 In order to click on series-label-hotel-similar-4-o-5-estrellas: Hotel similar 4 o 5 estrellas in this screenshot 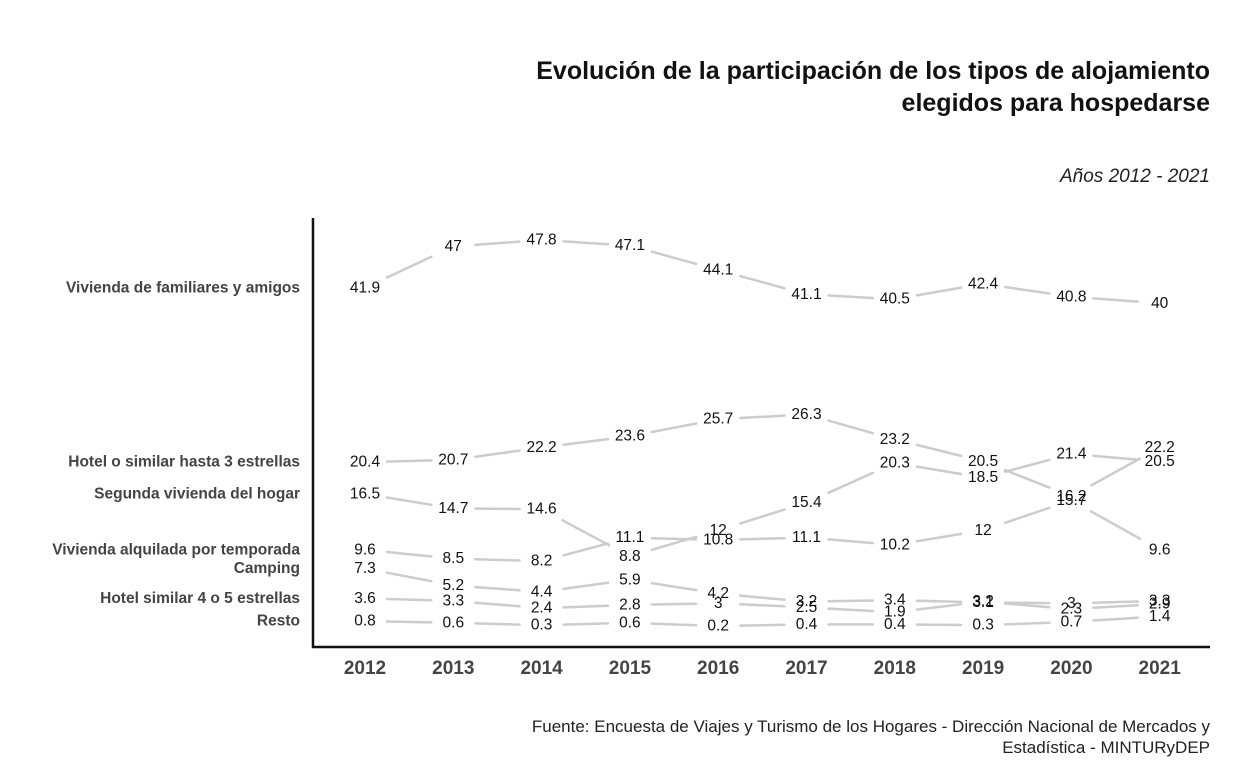, I will do `click(200, 598)`.